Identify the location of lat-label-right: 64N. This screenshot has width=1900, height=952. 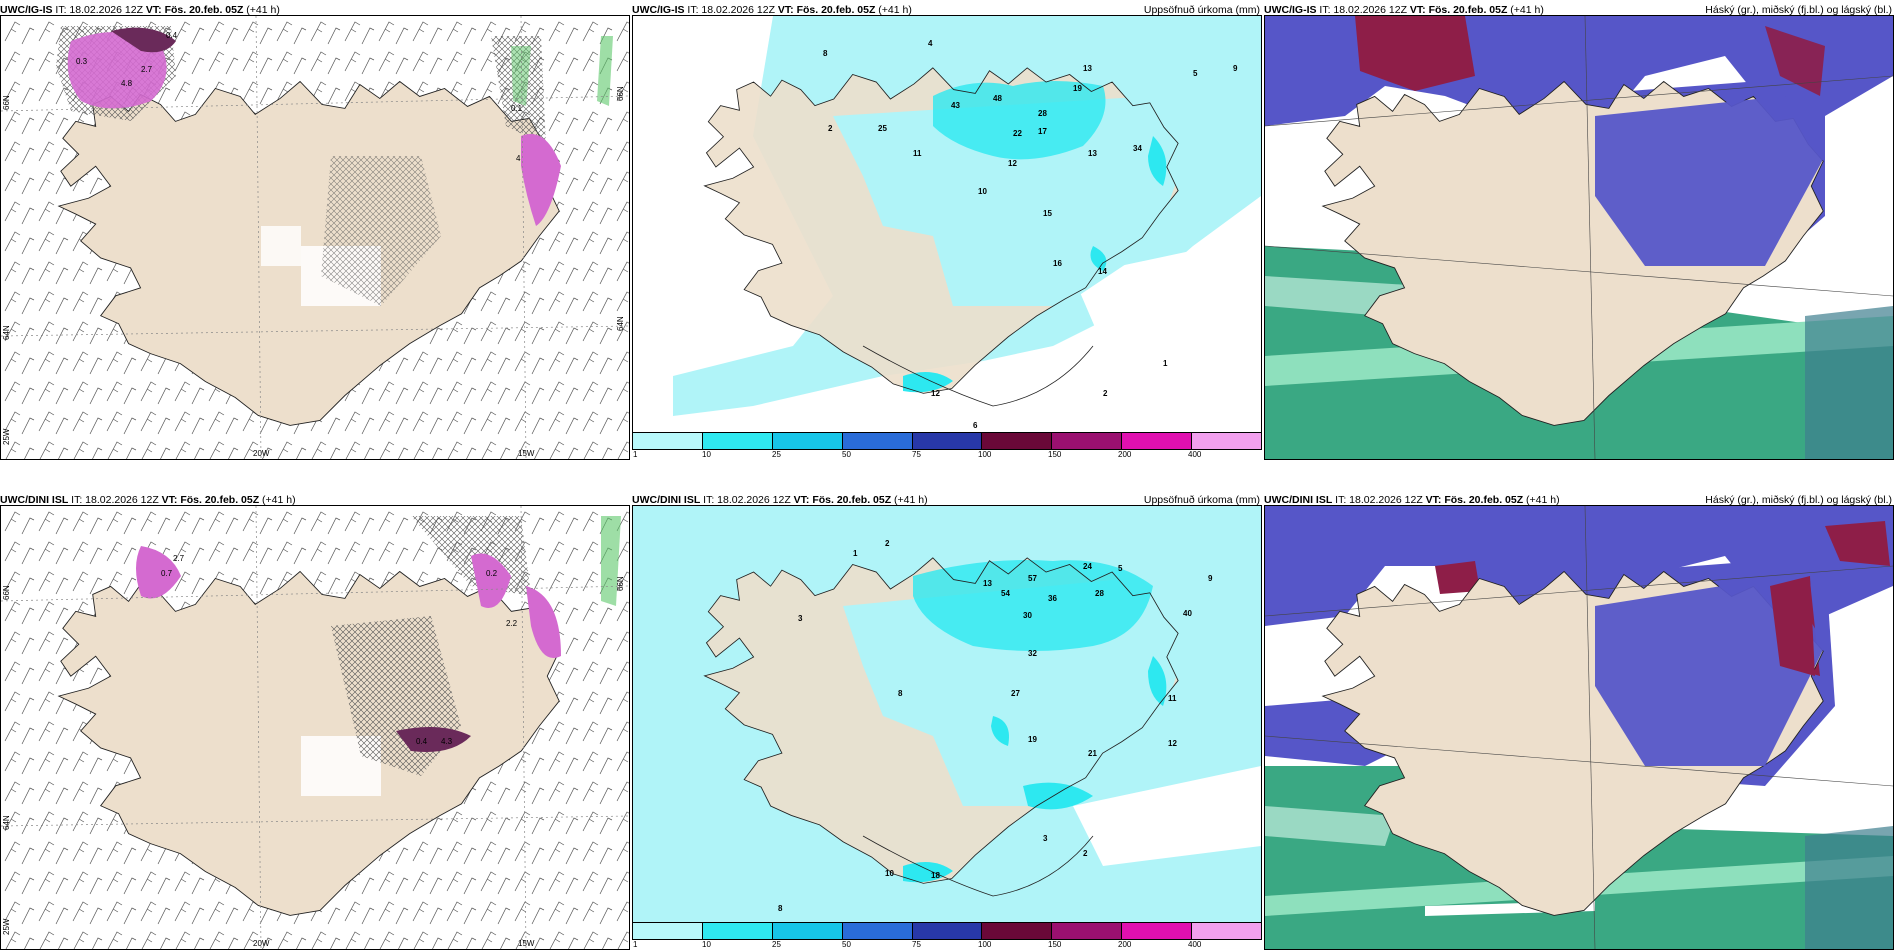
(620, 323).